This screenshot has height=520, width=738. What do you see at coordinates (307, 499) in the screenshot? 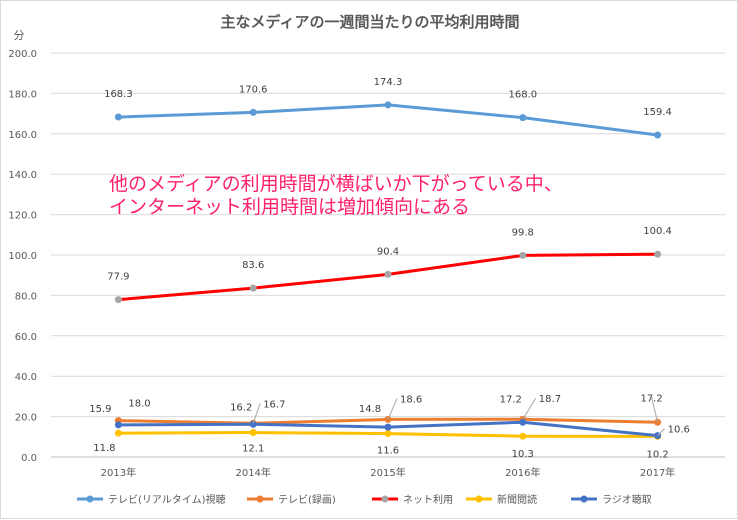
I see `legend-label: テレビ(録画)` at bounding box center [307, 499].